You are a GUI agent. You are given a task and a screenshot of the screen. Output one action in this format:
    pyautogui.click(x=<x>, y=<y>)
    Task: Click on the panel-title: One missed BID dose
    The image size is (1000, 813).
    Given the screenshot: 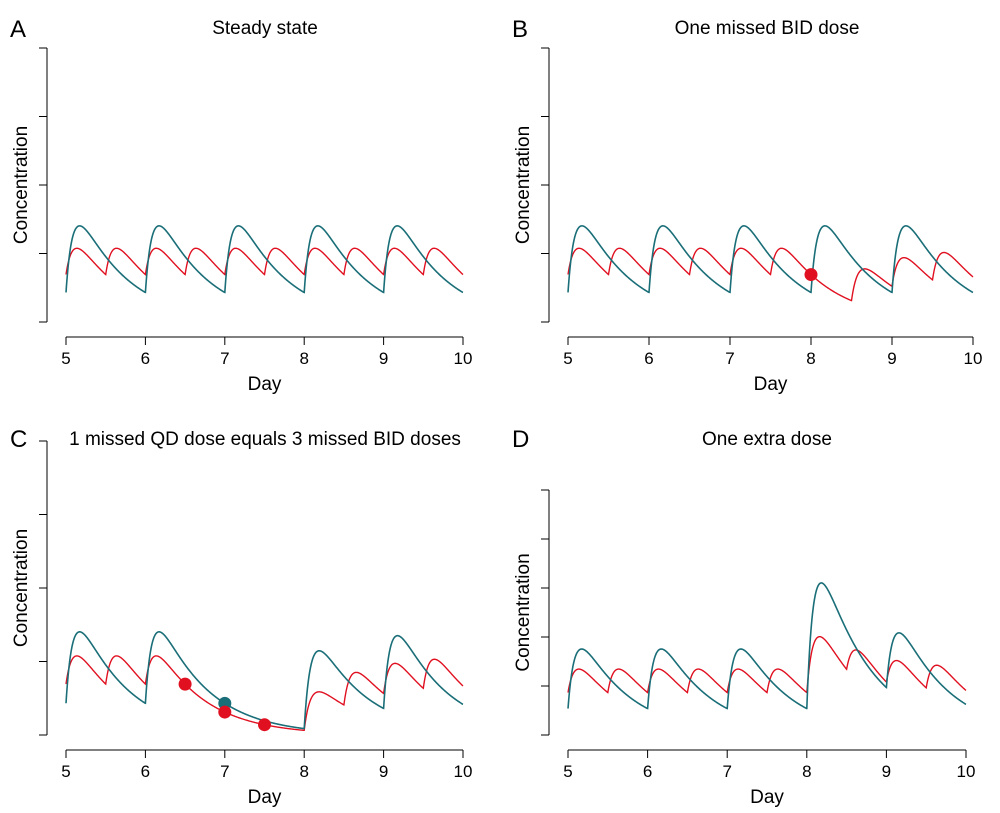 What is the action you would take?
    pyautogui.click(x=767, y=28)
    